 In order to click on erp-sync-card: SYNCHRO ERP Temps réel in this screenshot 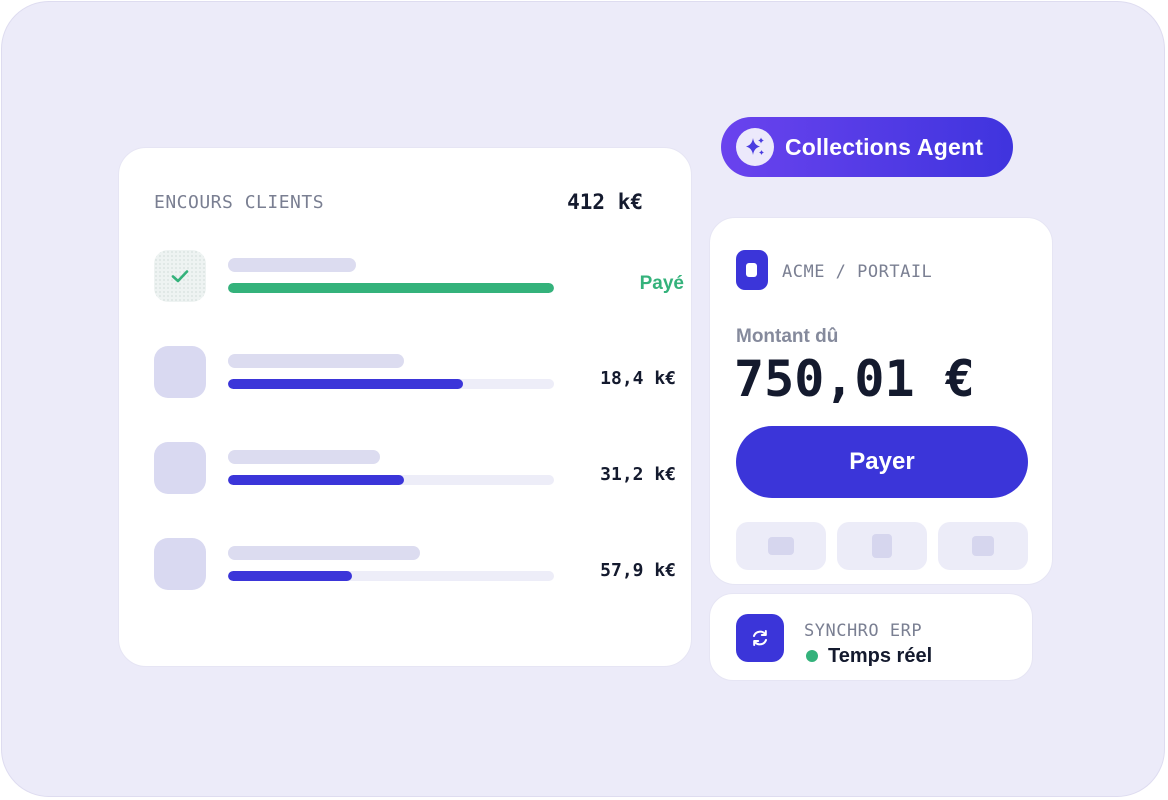, I will do `click(871, 637)`.